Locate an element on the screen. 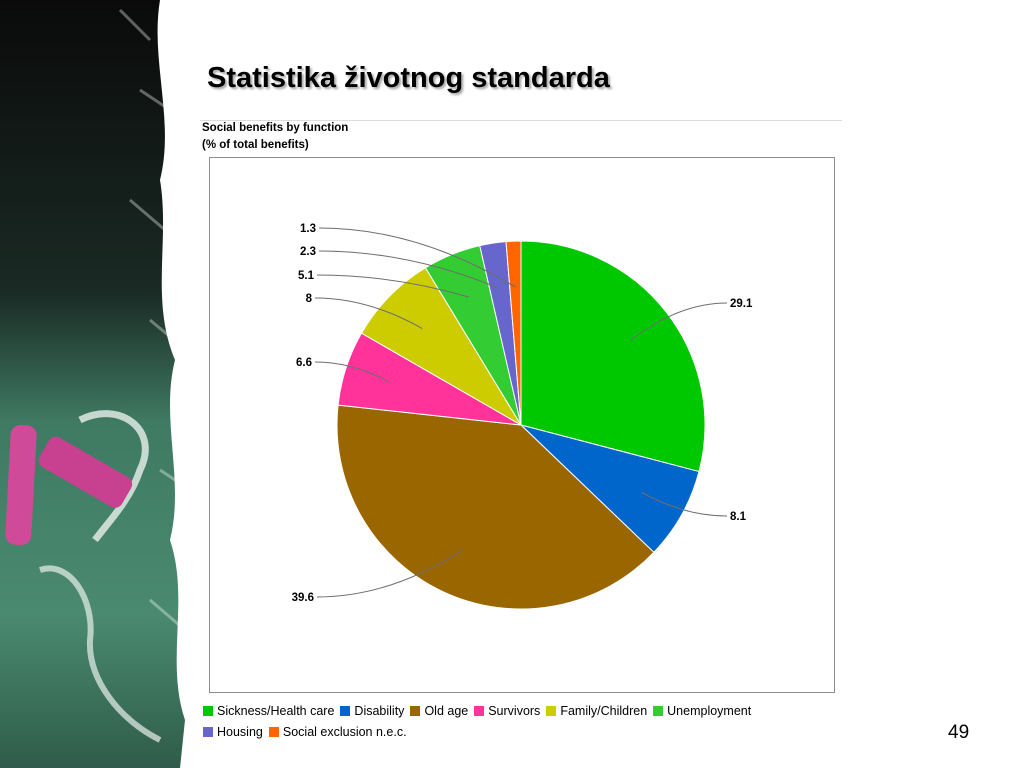 The width and height of the screenshot is (1024, 768). legend-label: Social exclusion n.e.c. is located at coordinates (344, 731).